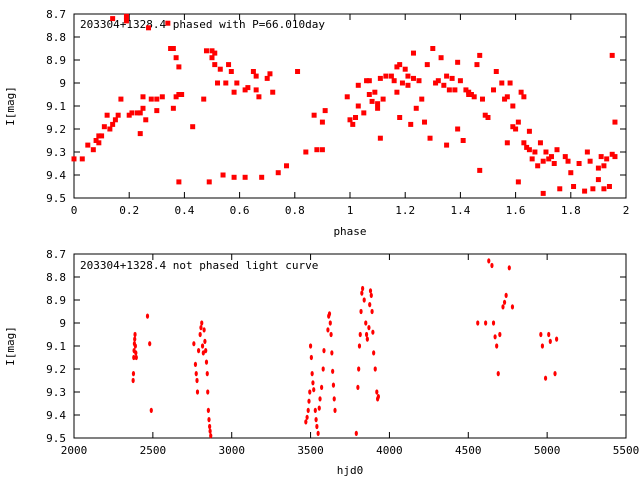 Image resolution: width=640 pixels, height=480 pixels. Describe the element at coordinates (56, 106) in the screenshot. I see `y-tick-label: 9.1` at that location.